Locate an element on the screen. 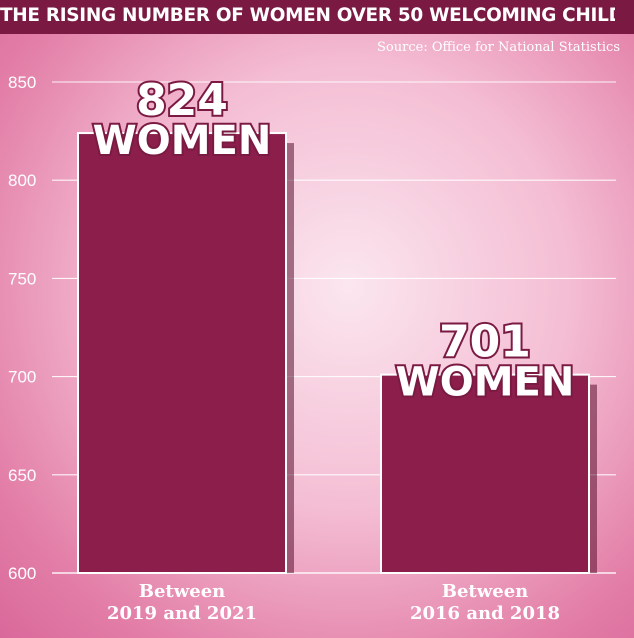 The image size is (634, 638). y-tick-label: 600 is located at coordinates (22, 573).